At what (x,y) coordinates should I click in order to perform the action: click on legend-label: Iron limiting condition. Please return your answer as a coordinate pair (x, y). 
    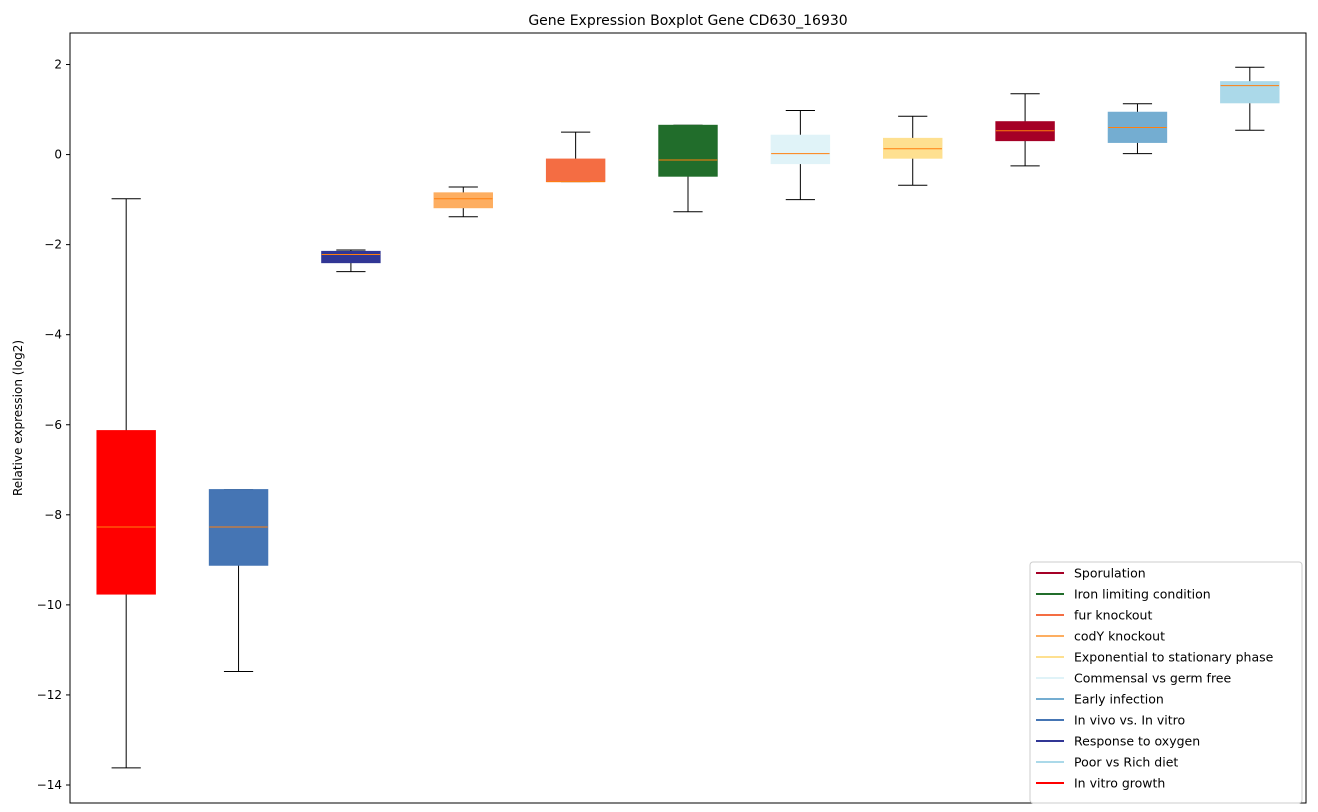
    Looking at the image, I should click on (1142, 594).